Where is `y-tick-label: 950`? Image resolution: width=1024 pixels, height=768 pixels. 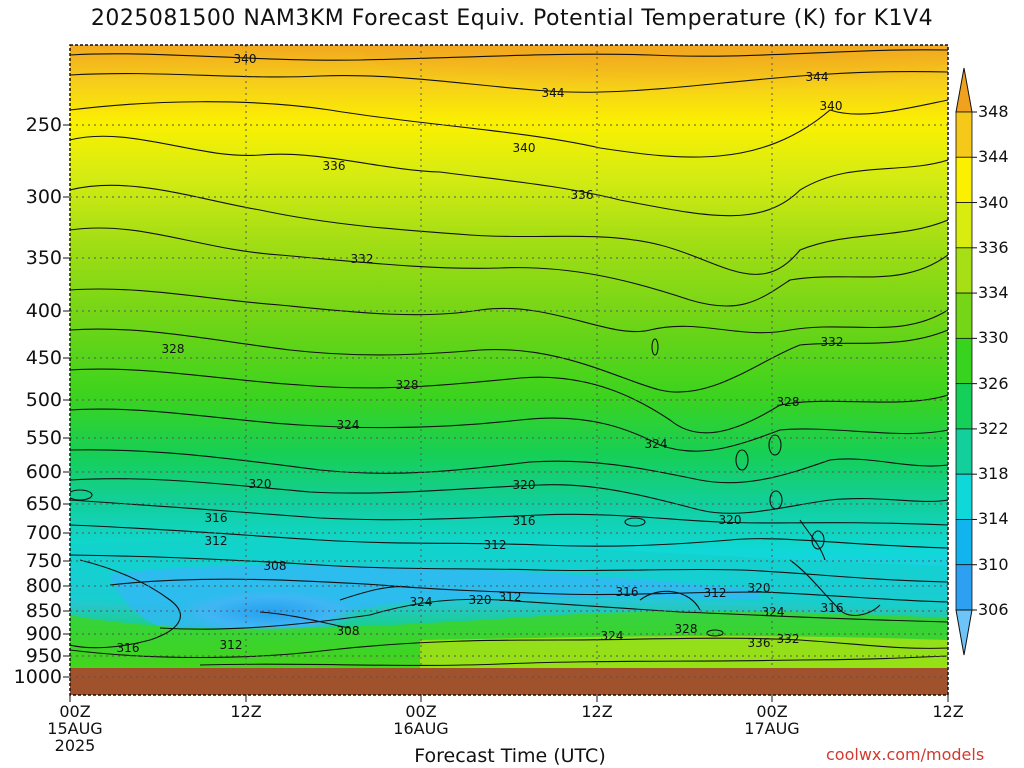
y-tick-label: 950 is located at coordinates (43, 656).